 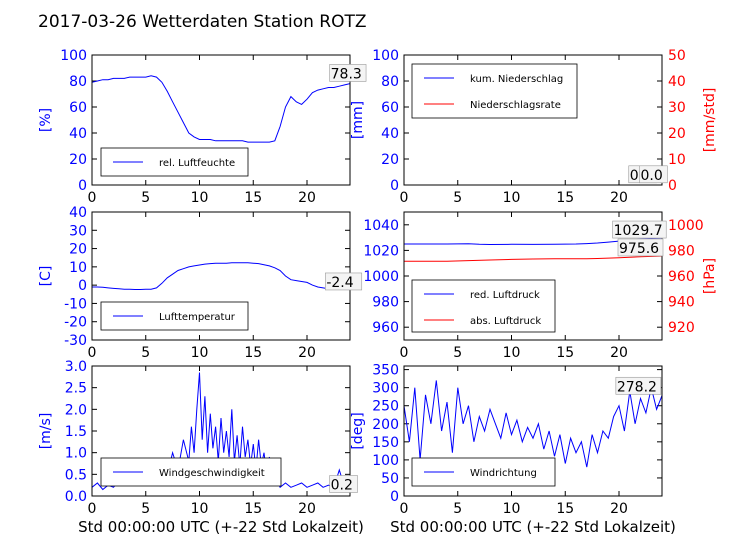 What do you see at coordinates (385, 407) in the screenshot?
I see `y-tick-label: 250` at bounding box center [385, 407].